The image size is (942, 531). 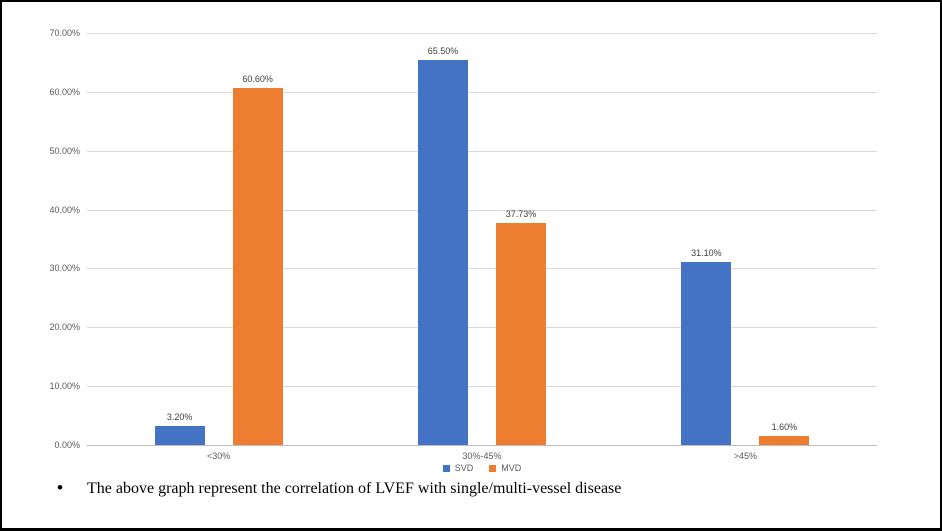 What do you see at coordinates (219, 456) in the screenshot?
I see `x-tick-label: <30%` at bounding box center [219, 456].